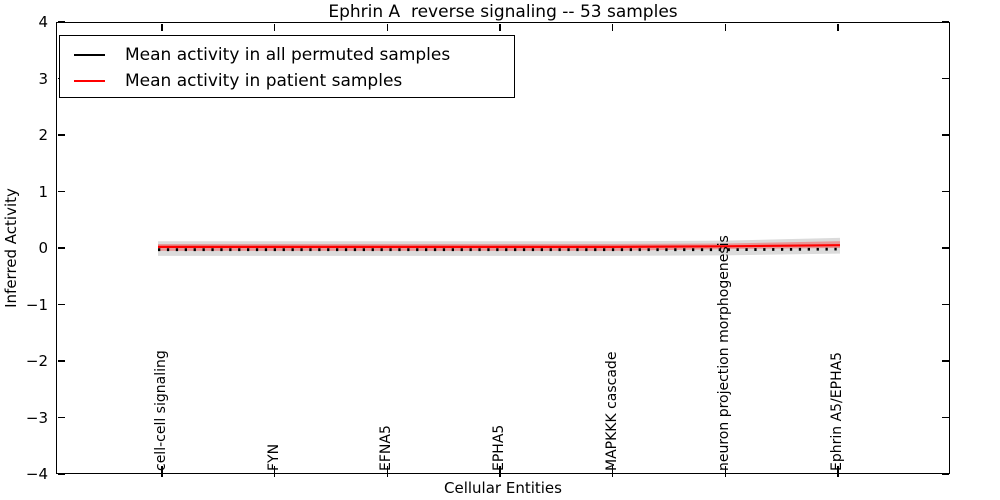  What do you see at coordinates (499, 249) in the screenshot?
I see `line-permuted-mean` at bounding box center [499, 249].